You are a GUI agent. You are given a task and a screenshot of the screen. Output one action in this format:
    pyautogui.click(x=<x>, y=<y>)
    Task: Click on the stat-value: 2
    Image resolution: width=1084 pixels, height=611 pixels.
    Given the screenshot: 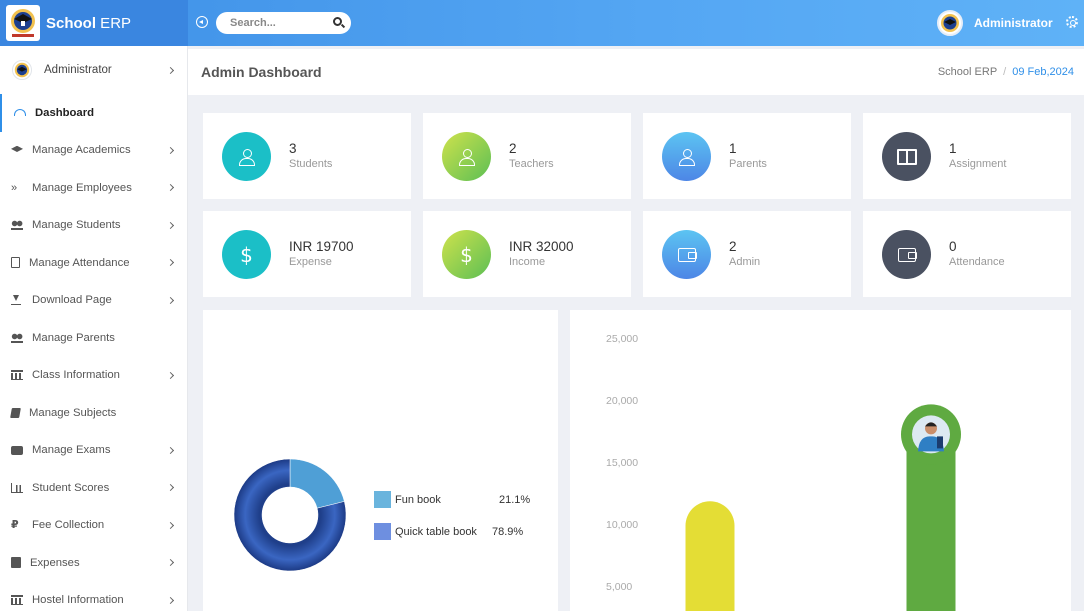 What is the action you would take?
    pyautogui.click(x=733, y=246)
    